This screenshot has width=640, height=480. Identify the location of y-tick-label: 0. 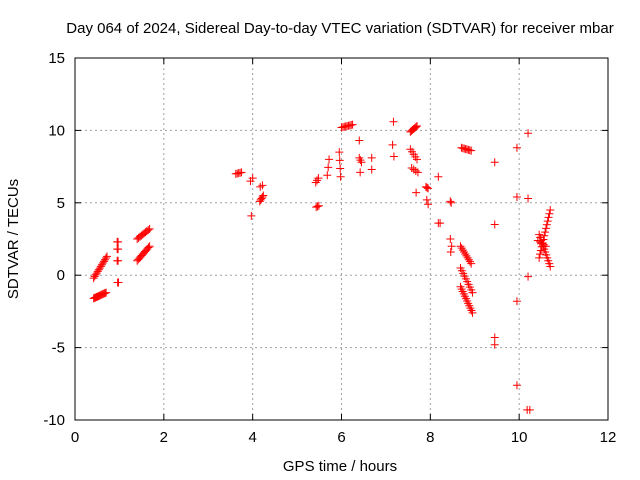
(61, 275).